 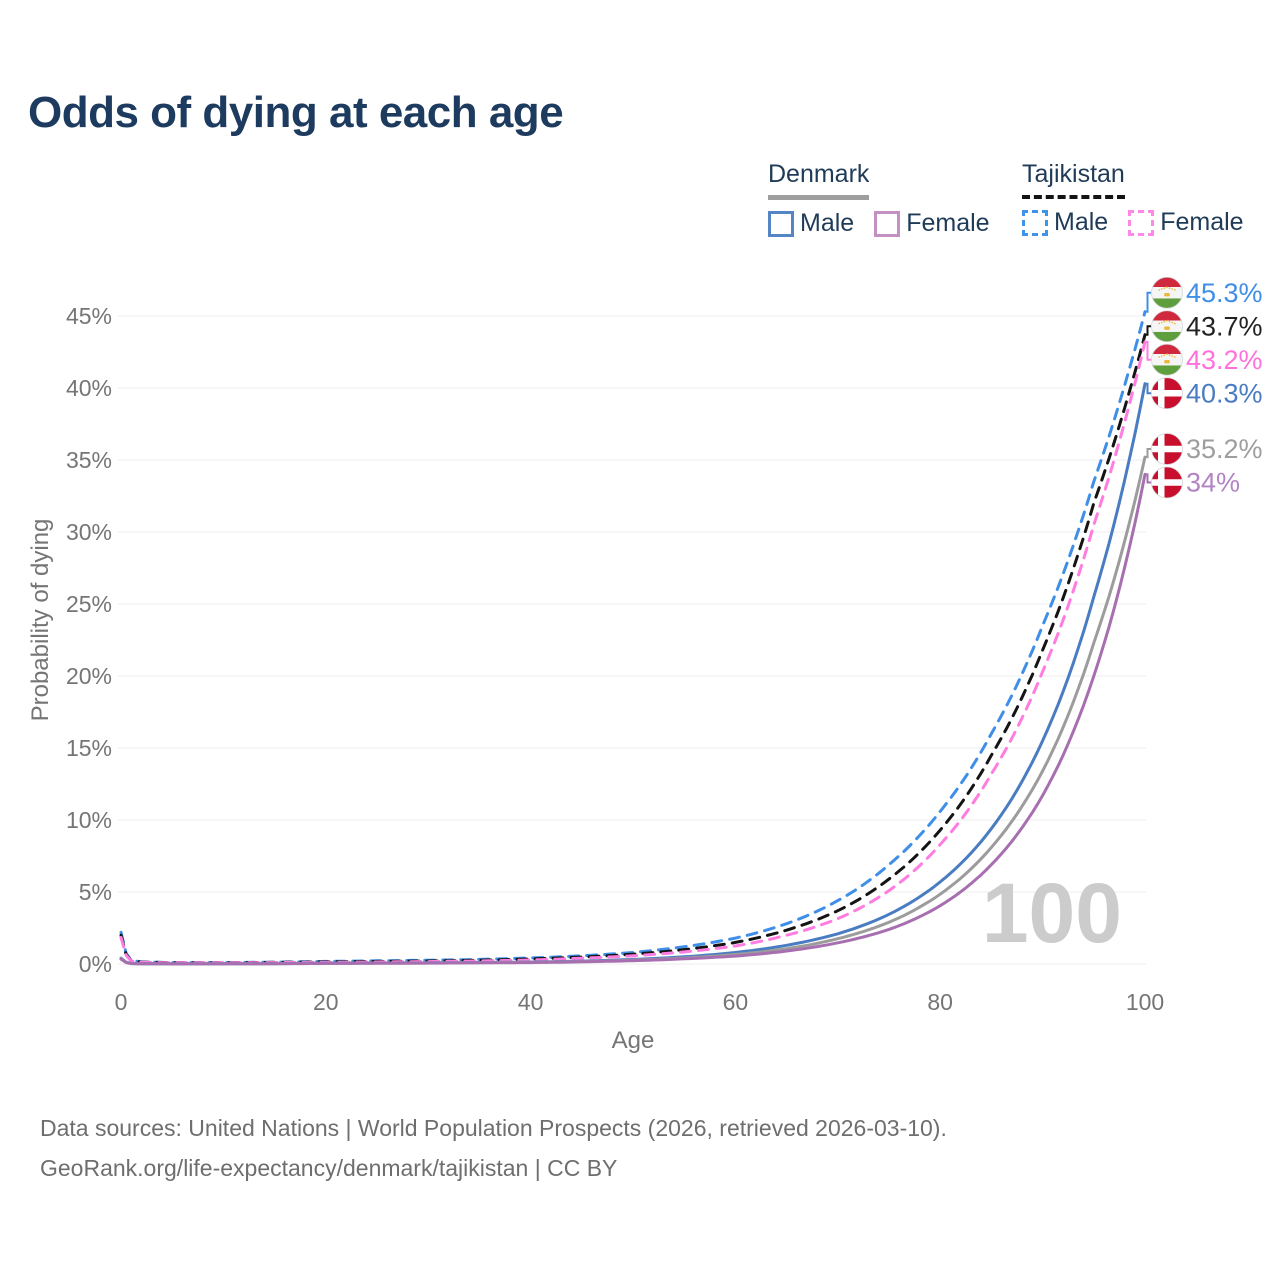 What do you see at coordinates (89, 604) in the screenshot?
I see `y-tick-label-25: 25%` at bounding box center [89, 604].